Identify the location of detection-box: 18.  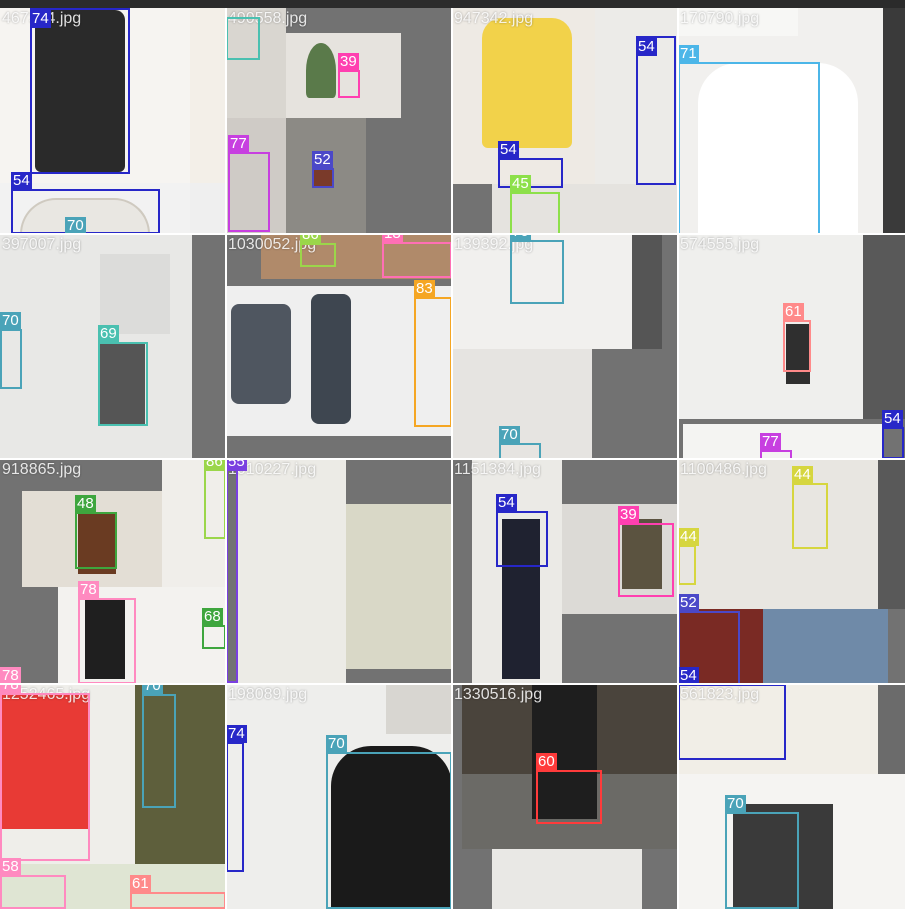
(417, 256).